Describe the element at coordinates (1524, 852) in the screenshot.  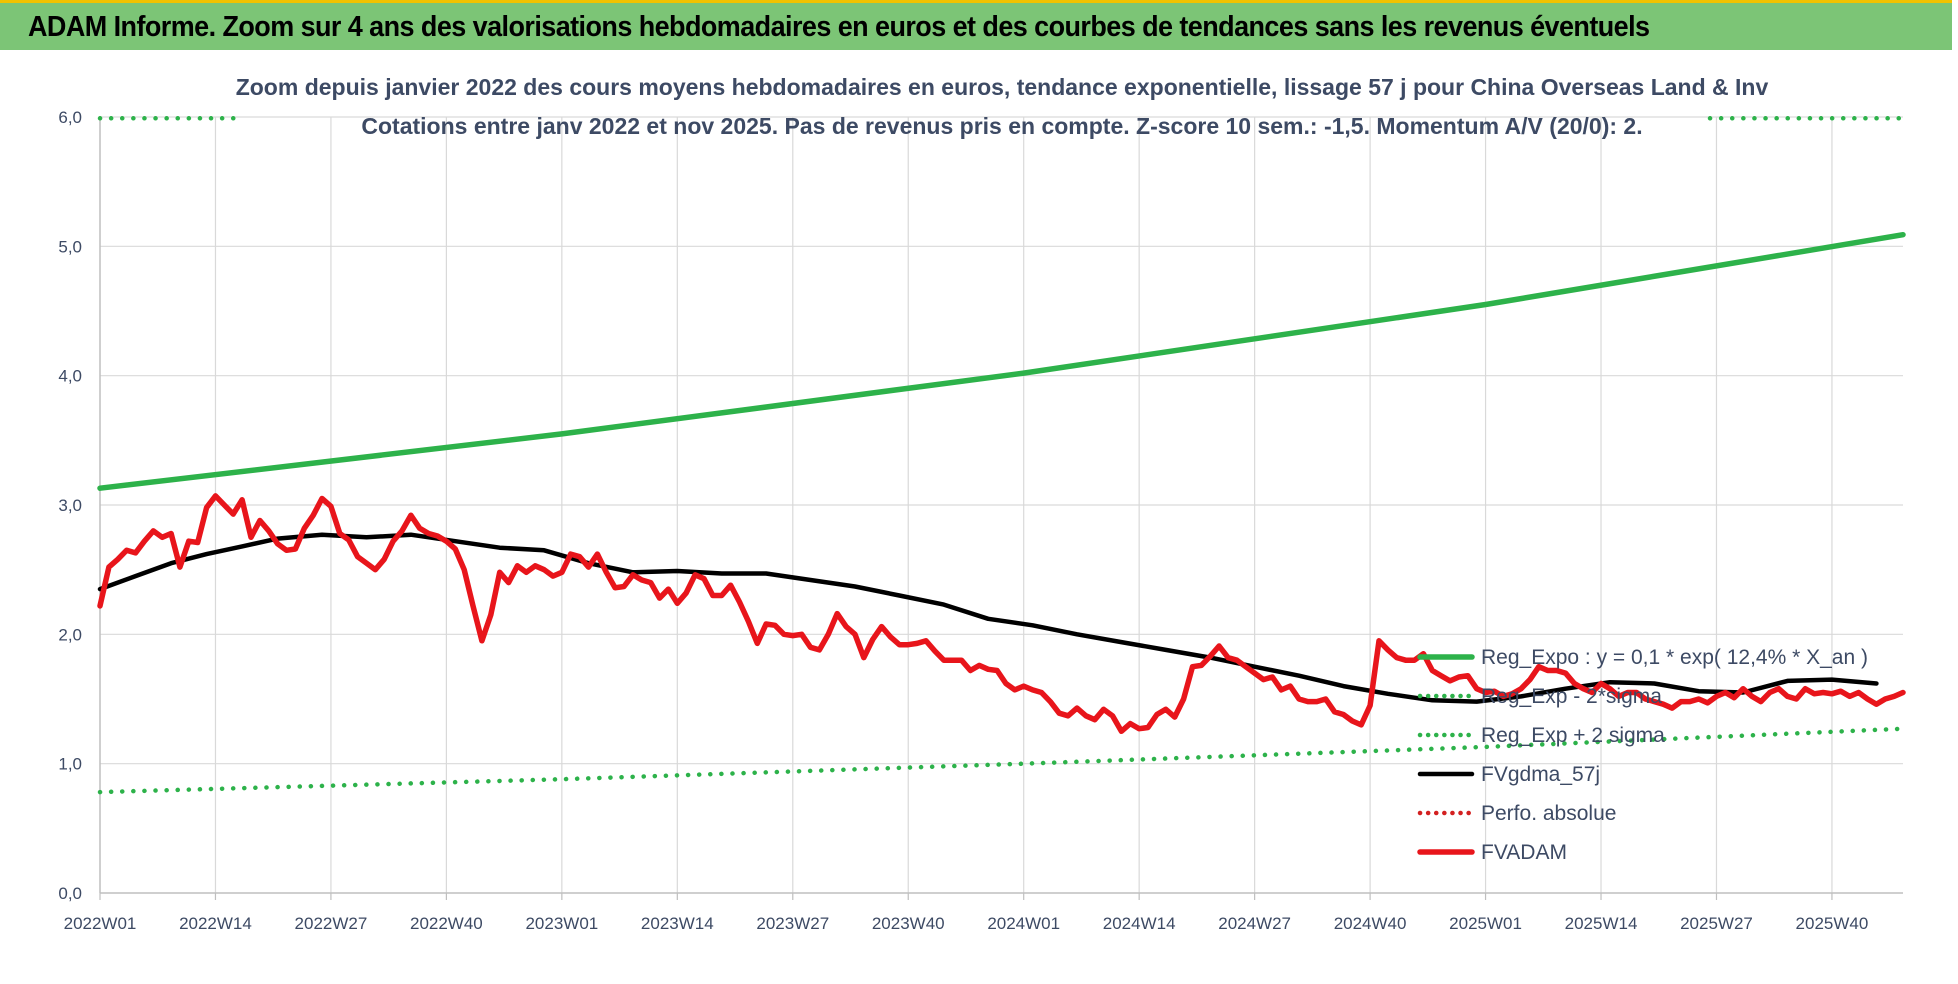
I see `legend-label: FVADAM` at that location.